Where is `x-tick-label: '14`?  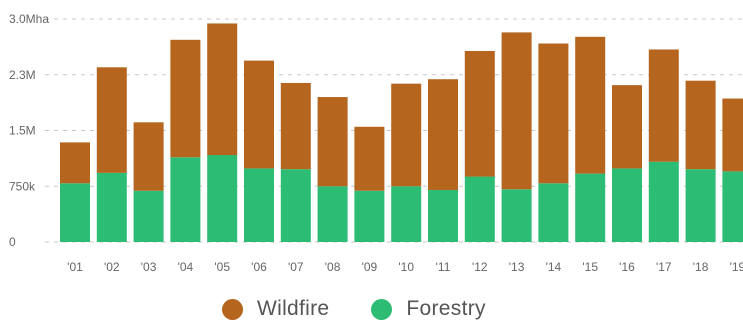 x-tick-label: '14 is located at coordinates (554, 267).